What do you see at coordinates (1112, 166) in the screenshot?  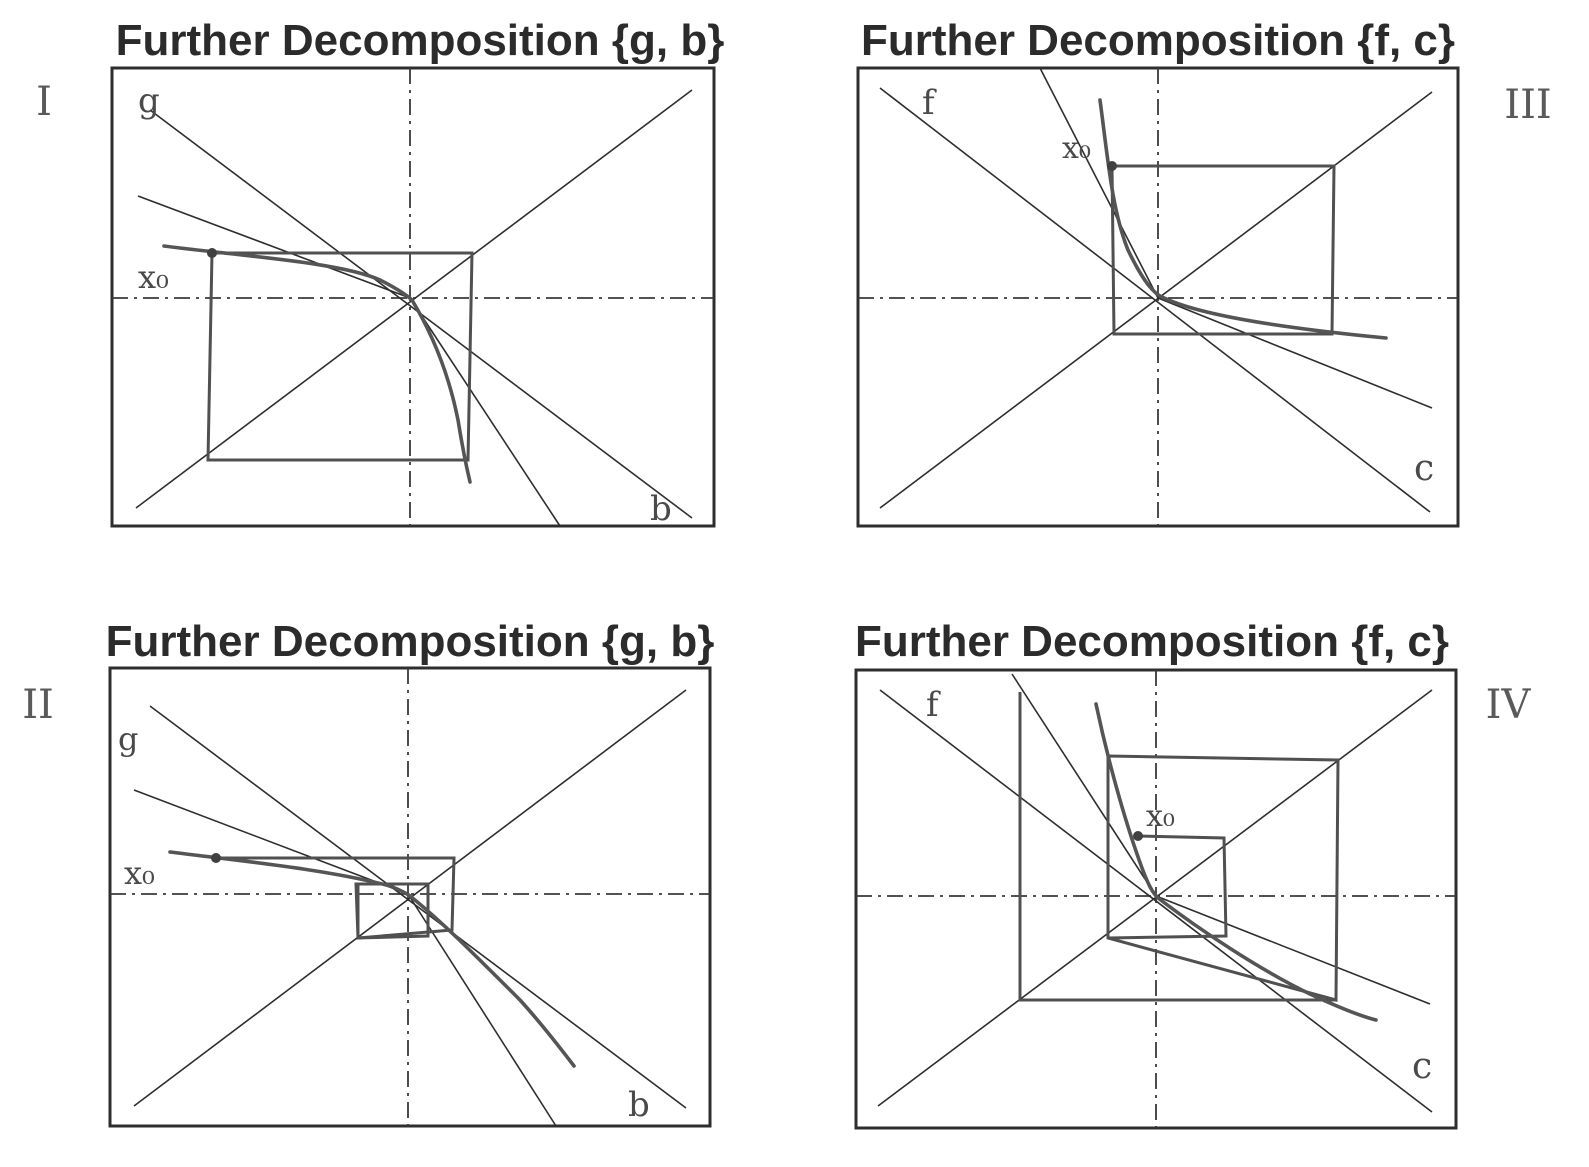 I see `panel-iii-point-x0` at bounding box center [1112, 166].